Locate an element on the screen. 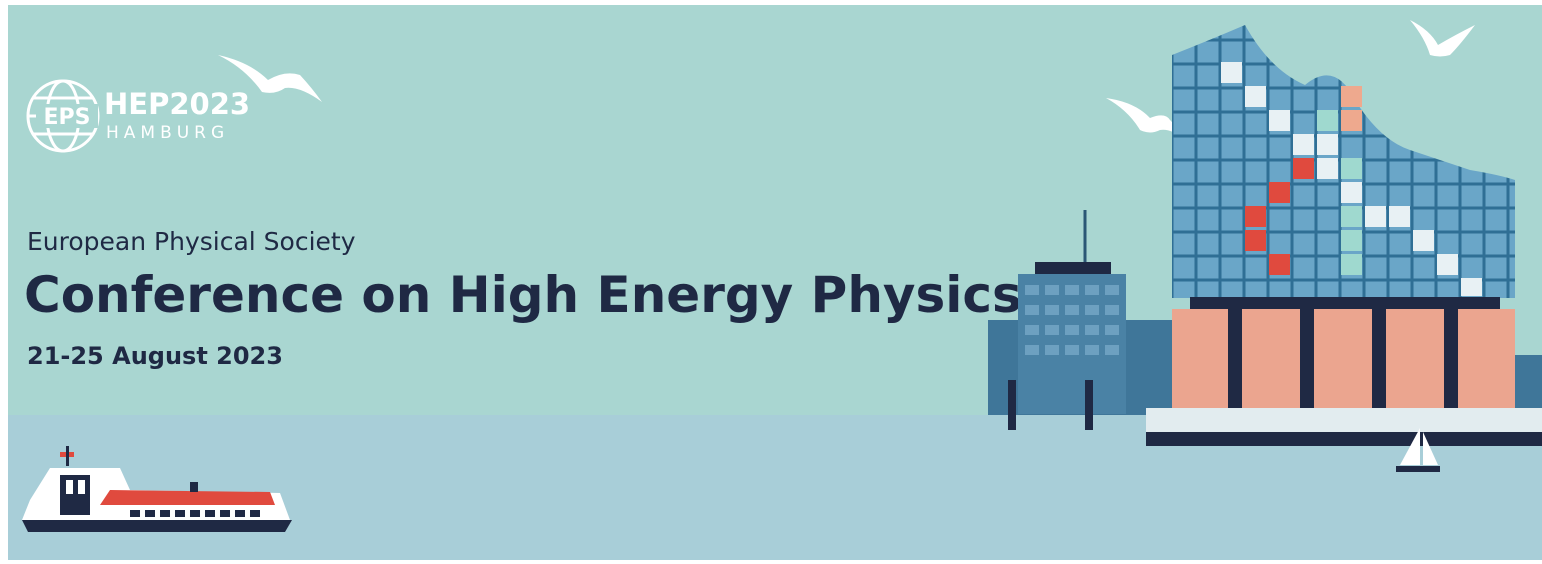 The height and width of the screenshot is (564, 1542). sailboat is located at coordinates (1418, 450).